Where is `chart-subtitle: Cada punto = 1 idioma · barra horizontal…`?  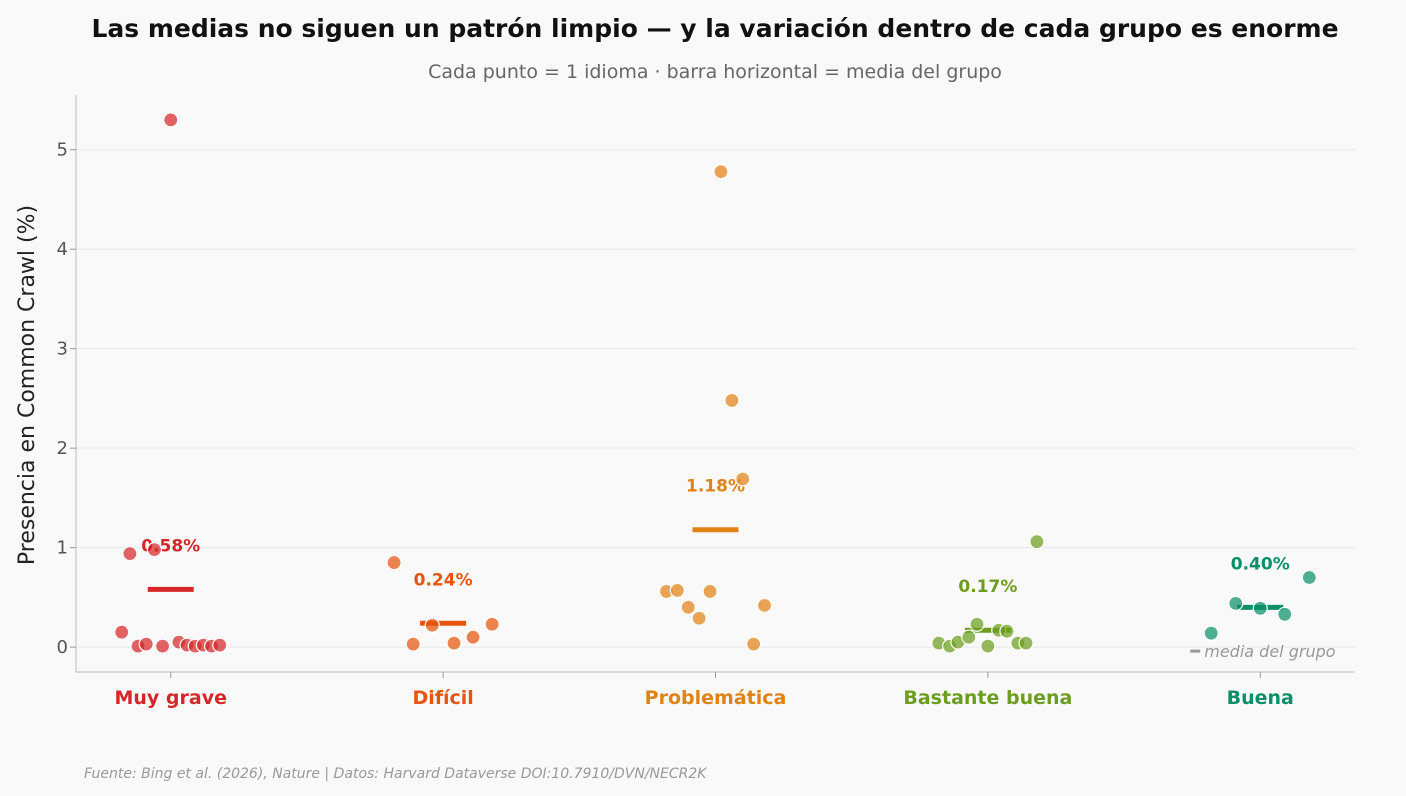 chart-subtitle: Cada punto = 1 idioma · barra horizontal… is located at coordinates (715, 72).